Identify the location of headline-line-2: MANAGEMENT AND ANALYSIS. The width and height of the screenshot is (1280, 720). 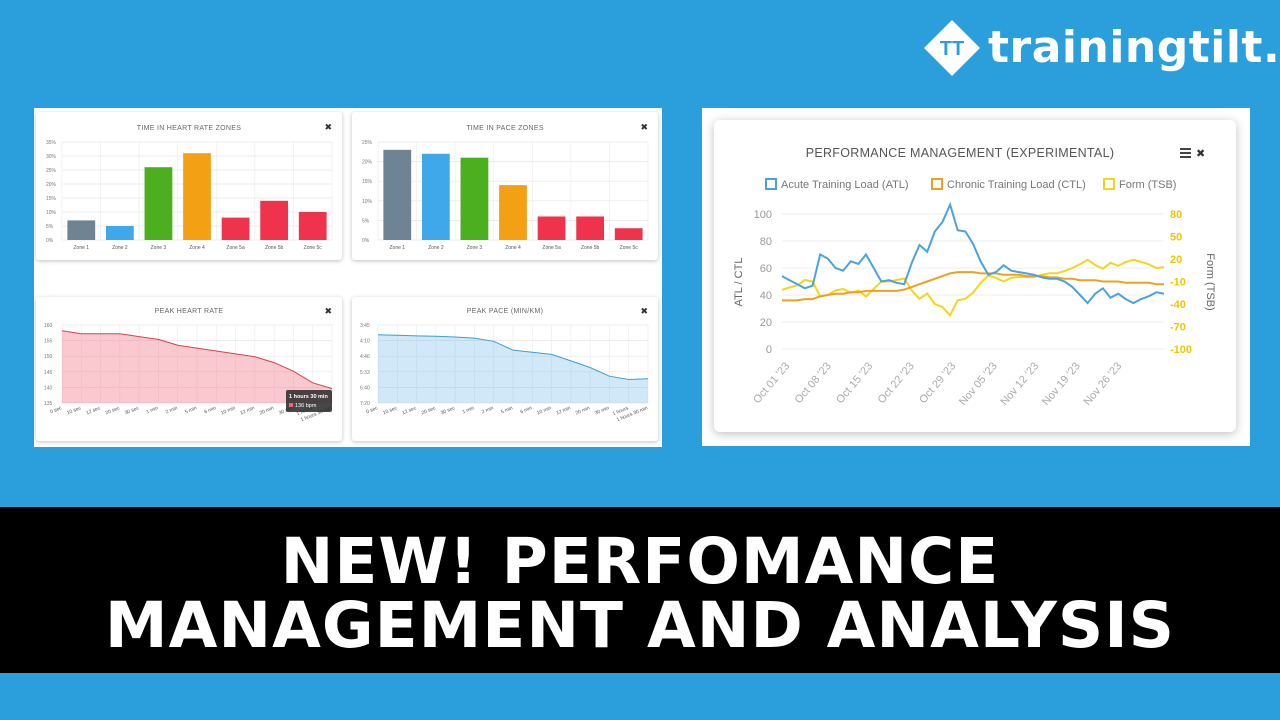
(640, 625).